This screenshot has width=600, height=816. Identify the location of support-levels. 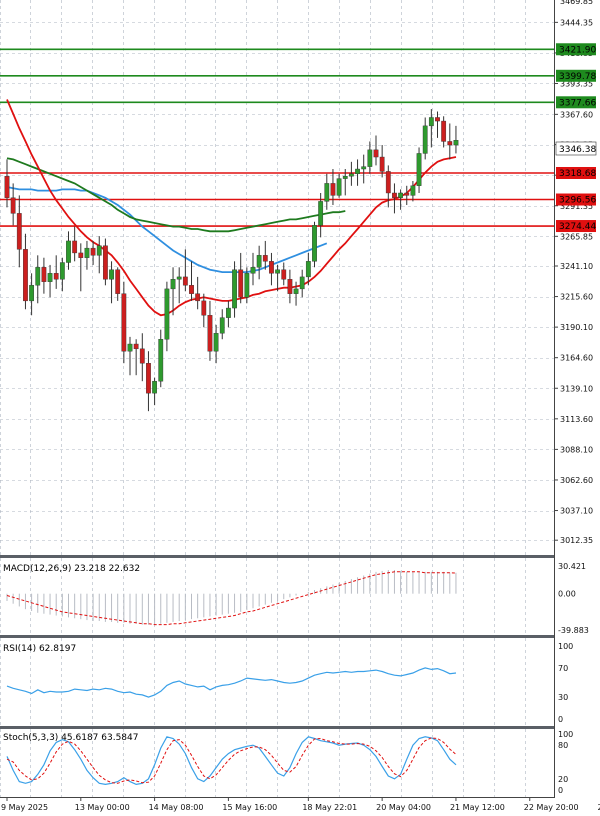
(277, 199).